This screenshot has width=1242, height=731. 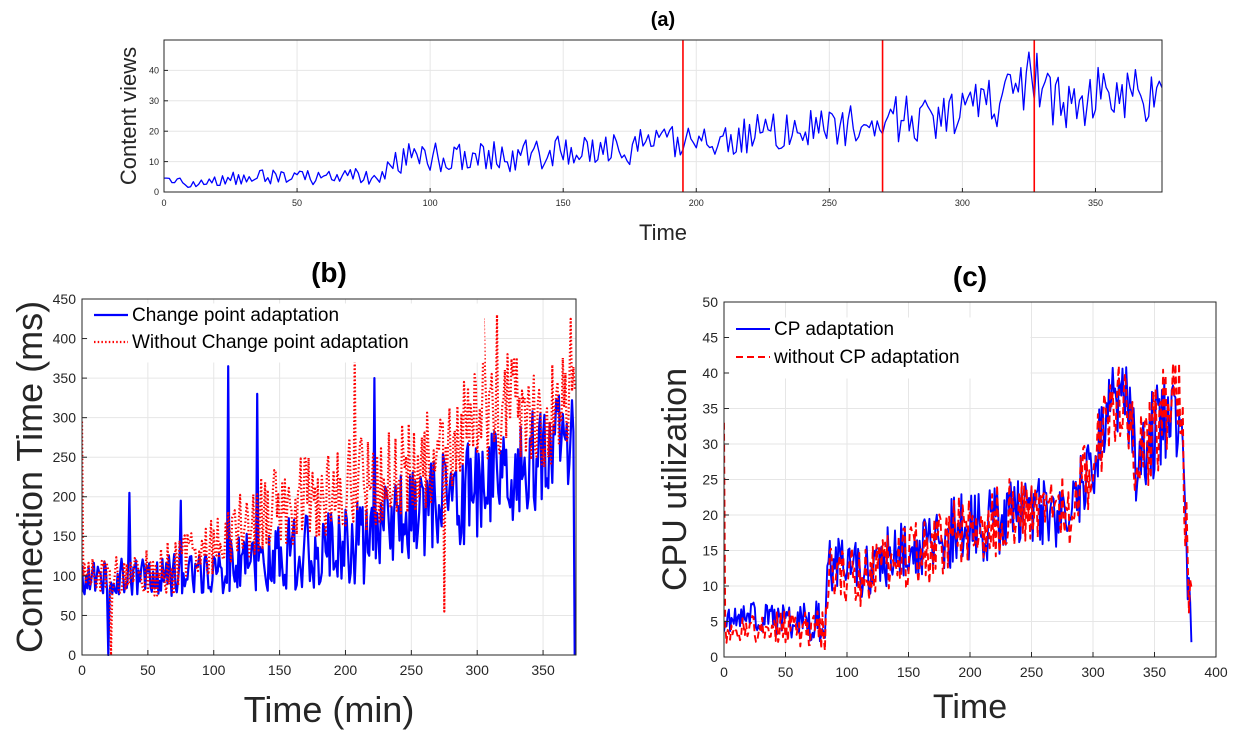 I want to click on chart-c-x-tick-label: 0, so click(x=724, y=672).